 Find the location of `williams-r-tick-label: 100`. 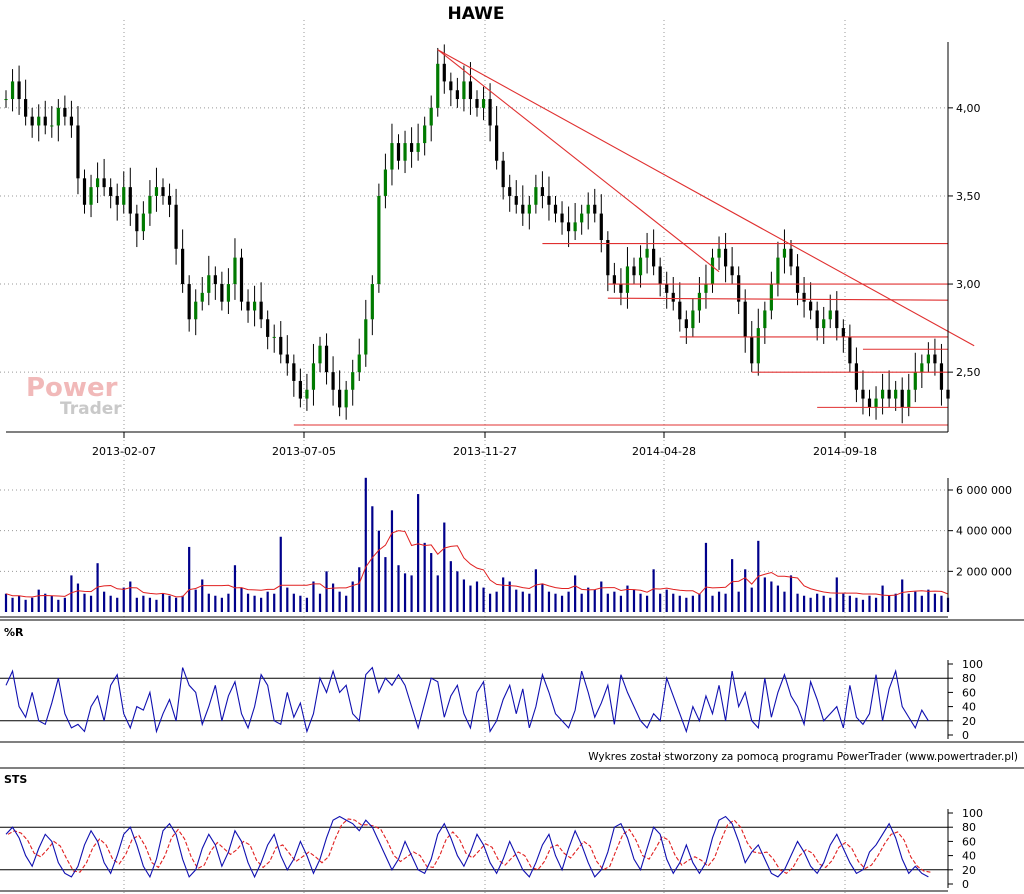

williams-r-tick-label: 100 is located at coordinates (972, 664).